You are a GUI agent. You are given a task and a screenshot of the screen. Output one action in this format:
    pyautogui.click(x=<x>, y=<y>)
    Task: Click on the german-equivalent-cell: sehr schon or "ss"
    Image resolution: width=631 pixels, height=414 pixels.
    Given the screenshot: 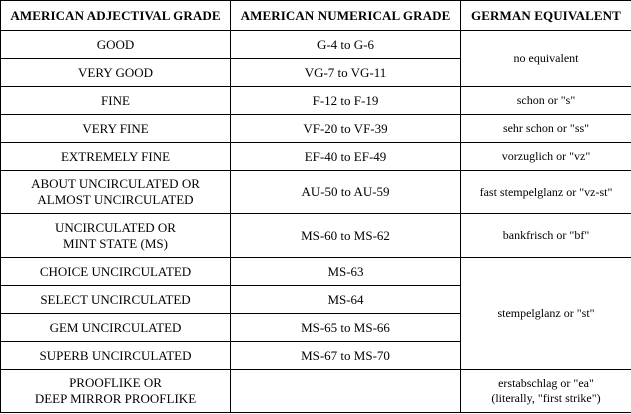 What is the action you would take?
    pyautogui.click(x=545, y=128)
    